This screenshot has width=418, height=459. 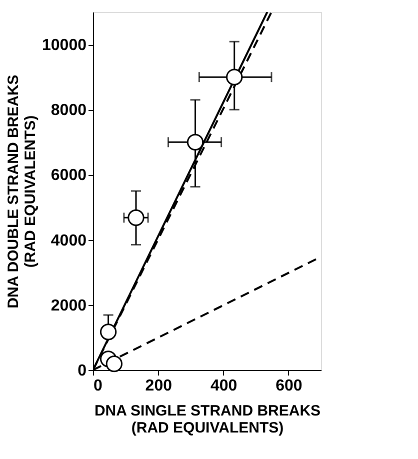 I want to click on y-tick-label: 2000, so click(x=68, y=305).